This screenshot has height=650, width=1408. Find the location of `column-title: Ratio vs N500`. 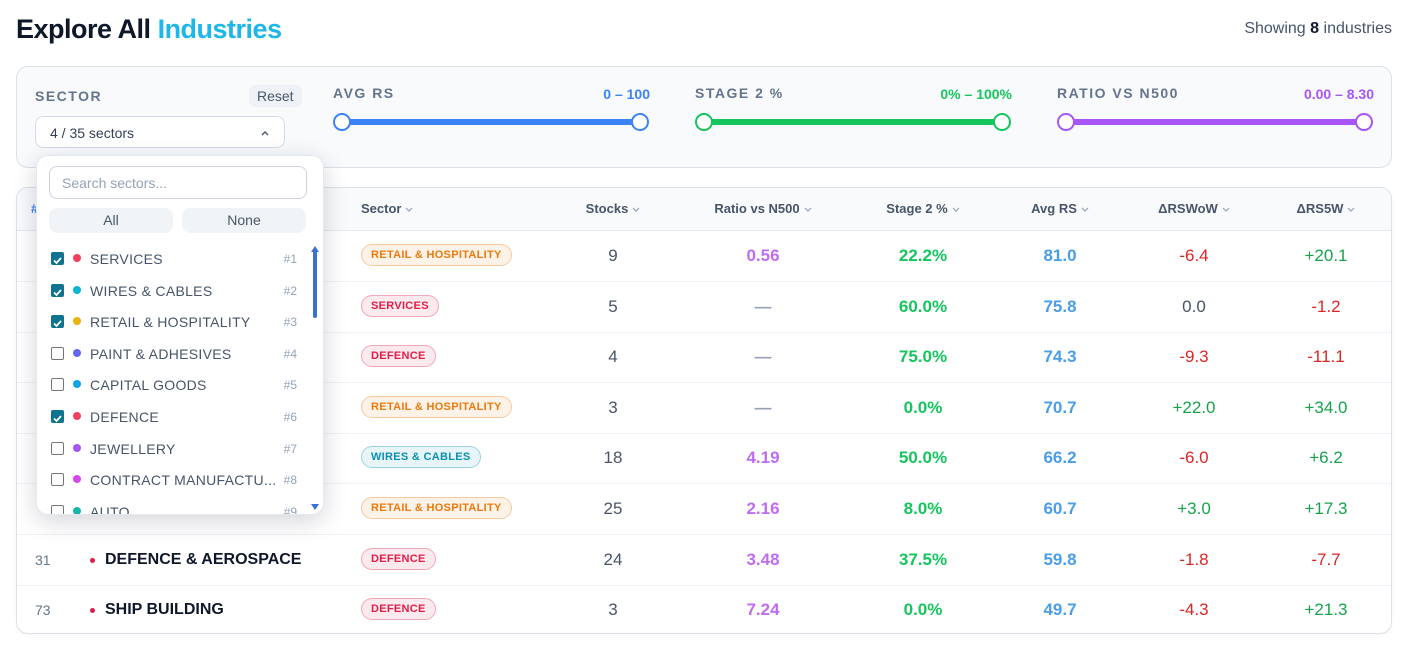

column-title: Ratio vs N500 is located at coordinates (757, 208).